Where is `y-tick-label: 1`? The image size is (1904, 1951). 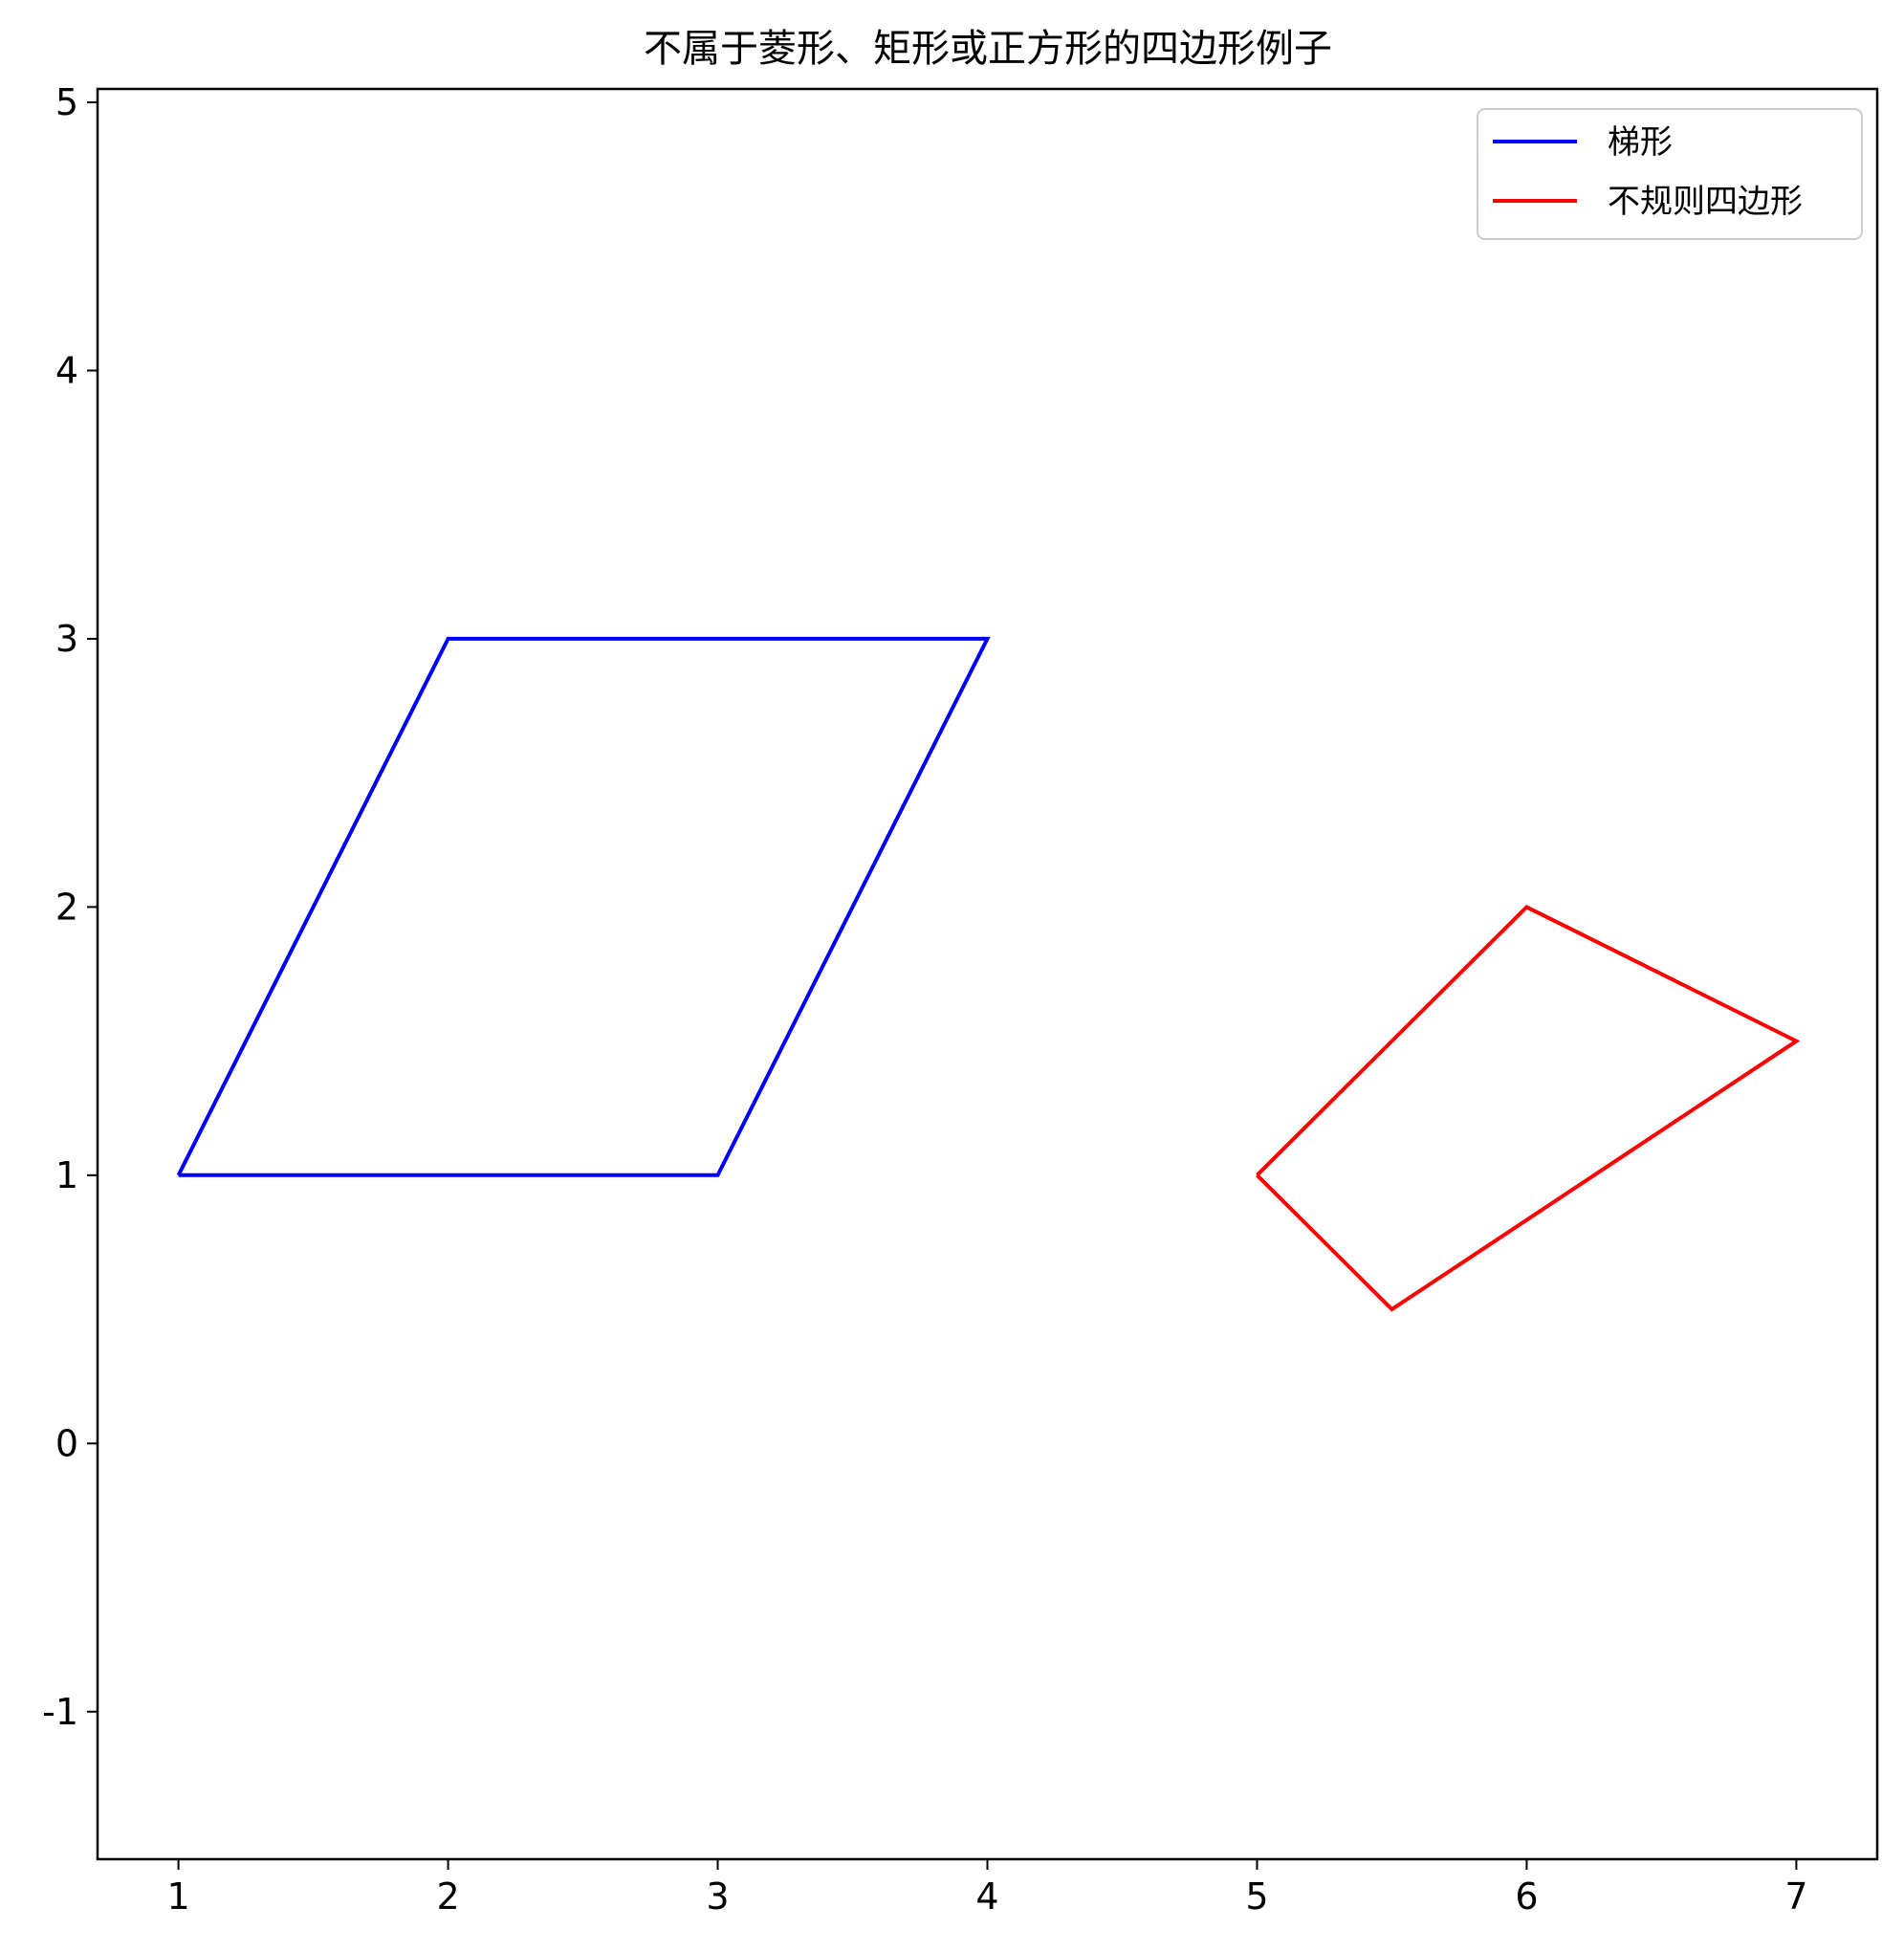
y-tick-label: 1 is located at coordinates (67, 1175).